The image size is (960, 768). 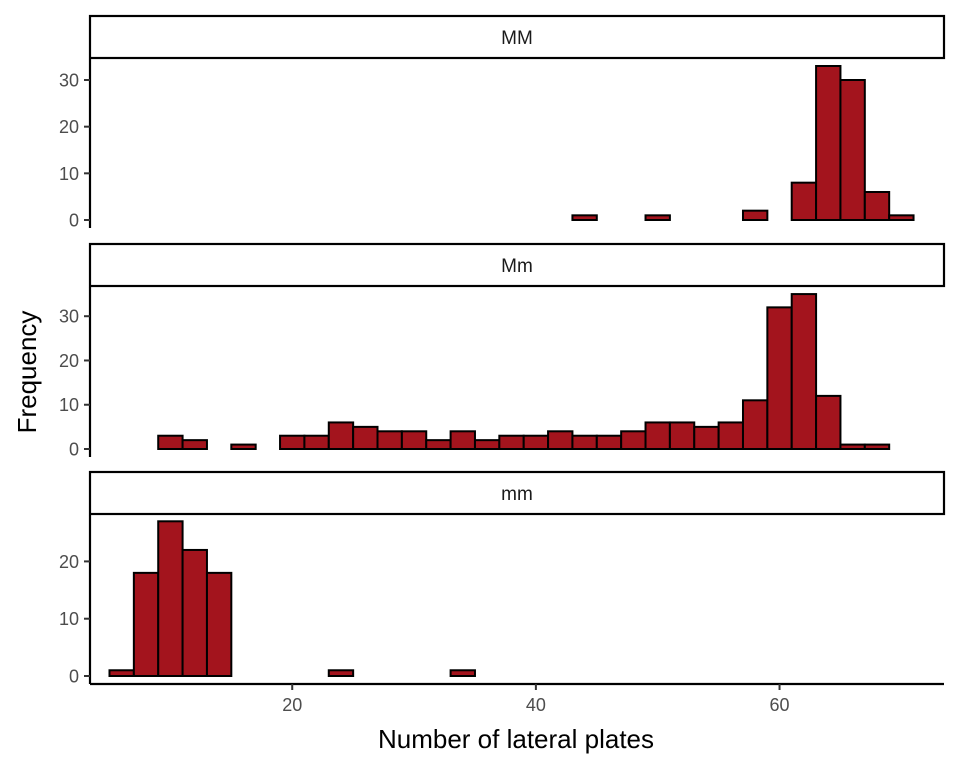 What do you see at coordinates (516, 739) in the screenshot?
I see `x-axis-title: Number of lateral plates` at bounding box center [516, 739].